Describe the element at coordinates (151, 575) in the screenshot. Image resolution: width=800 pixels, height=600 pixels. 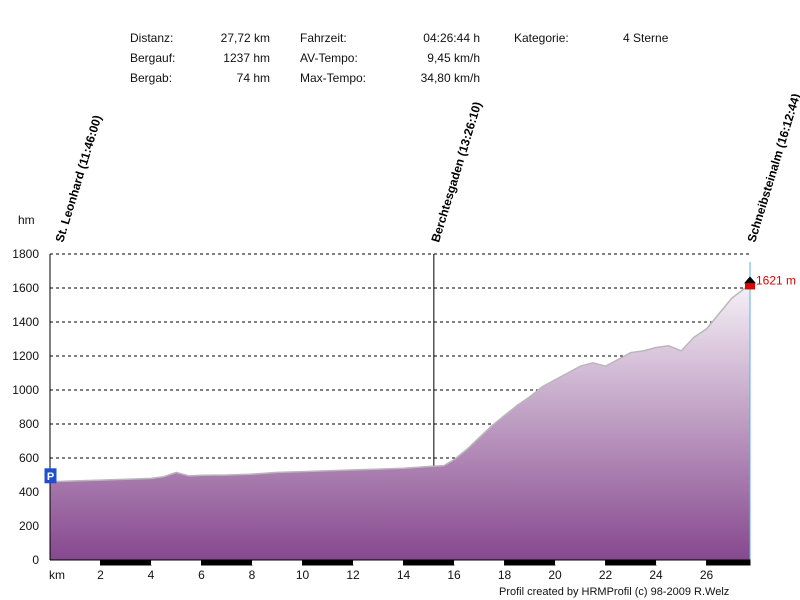
I see `x-tick-label: 4` at that location.